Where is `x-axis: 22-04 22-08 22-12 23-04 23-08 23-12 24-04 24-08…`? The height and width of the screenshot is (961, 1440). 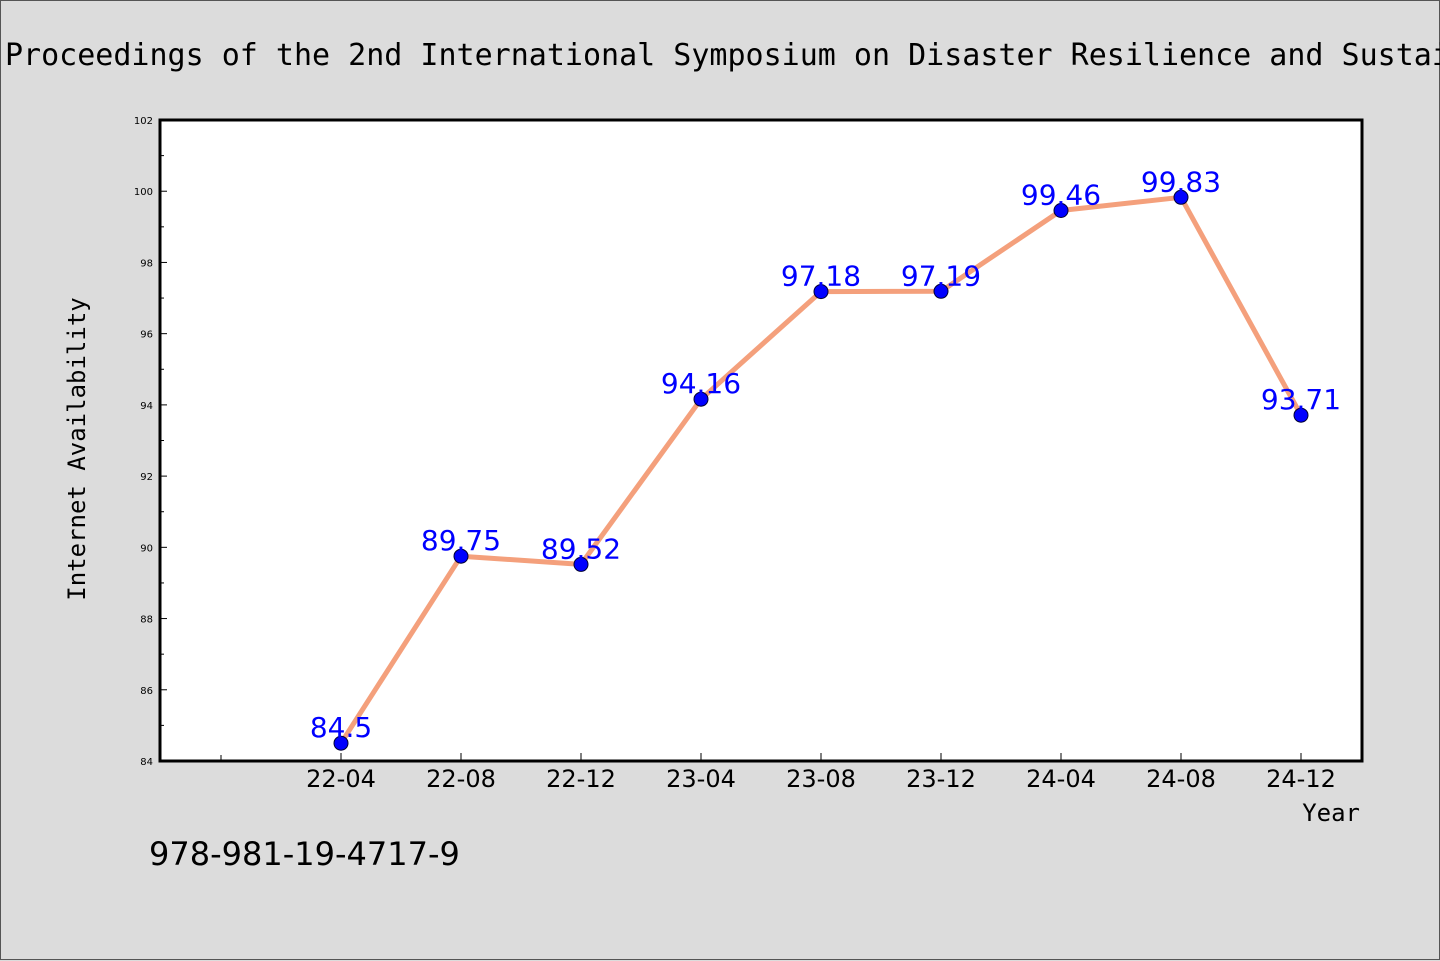 x-axis: 22-04 22-08 22-12 23-04 23-08 23-12 24-04 24-08… is located at coordinates (778, 773).